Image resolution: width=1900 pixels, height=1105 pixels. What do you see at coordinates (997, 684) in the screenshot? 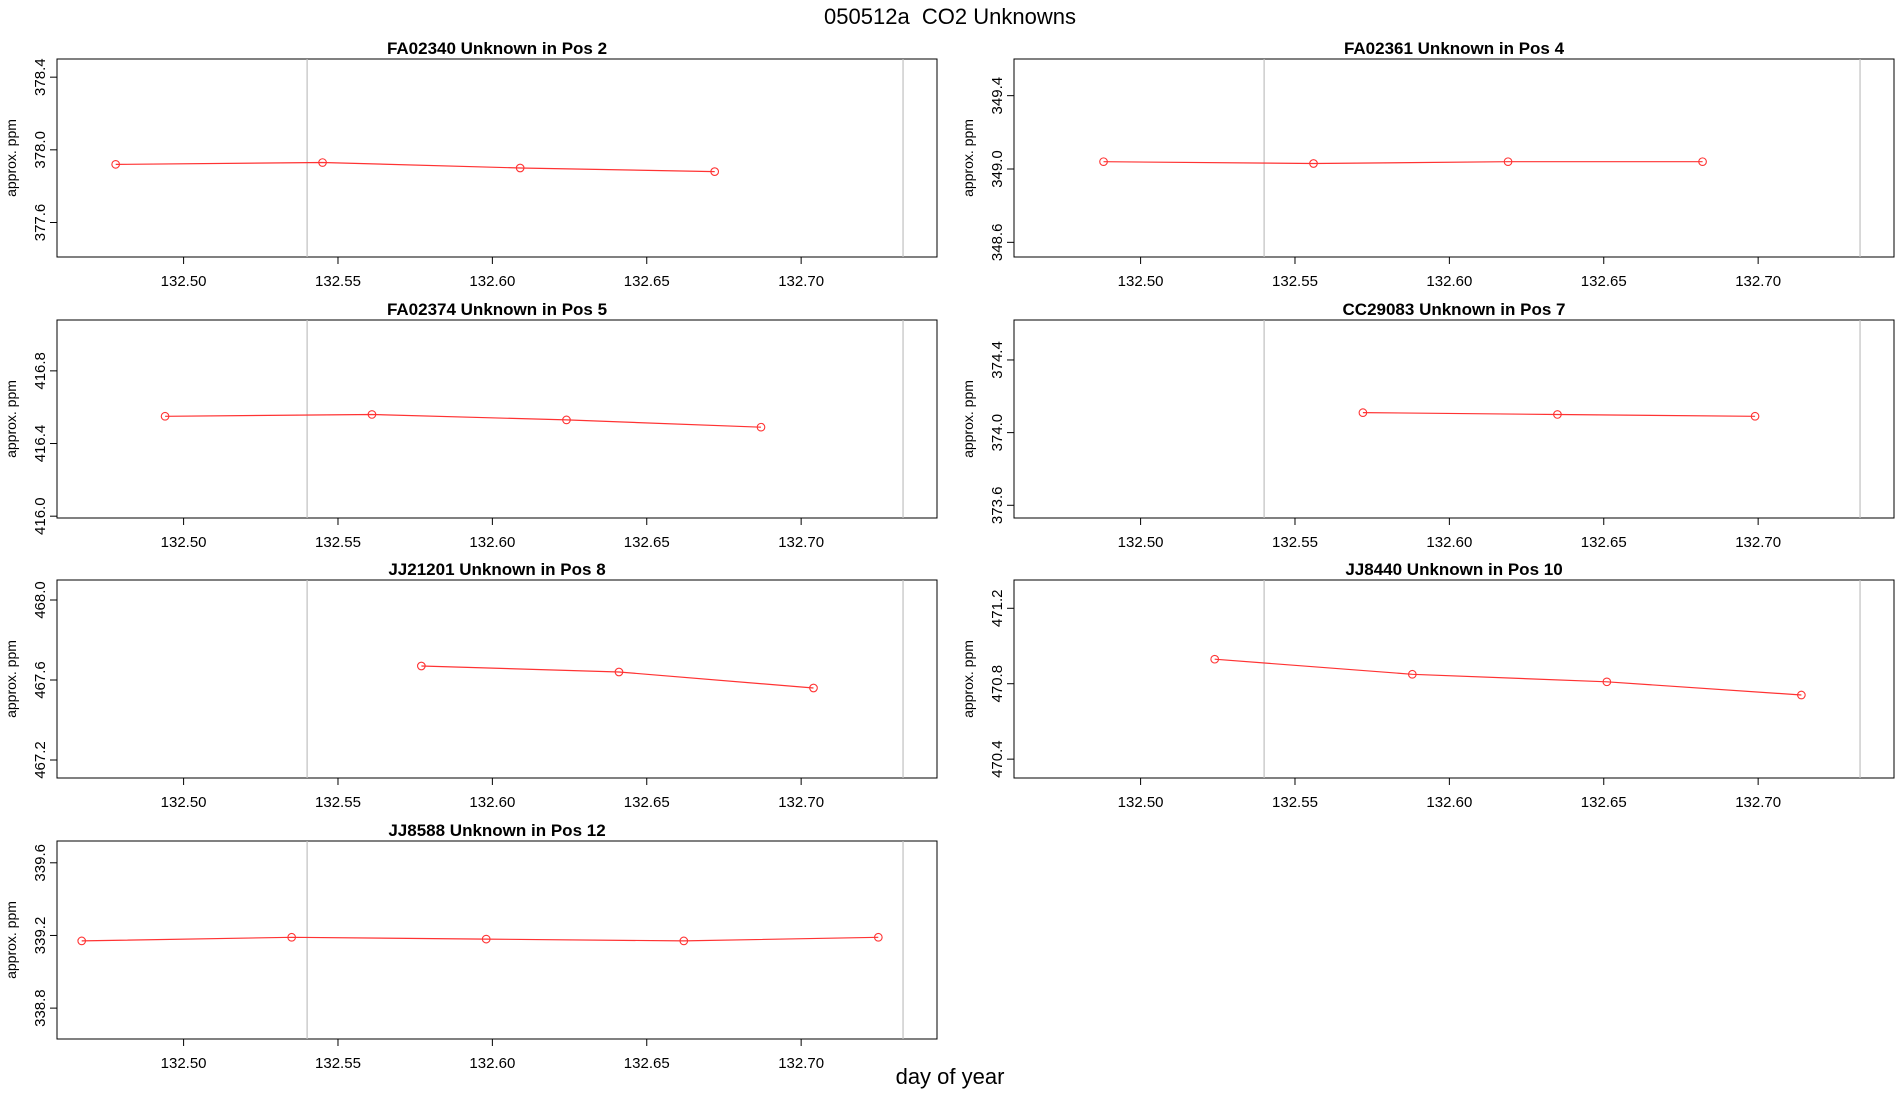
I see `y-tick-label: 470.8` at bounding box center [997, 684].